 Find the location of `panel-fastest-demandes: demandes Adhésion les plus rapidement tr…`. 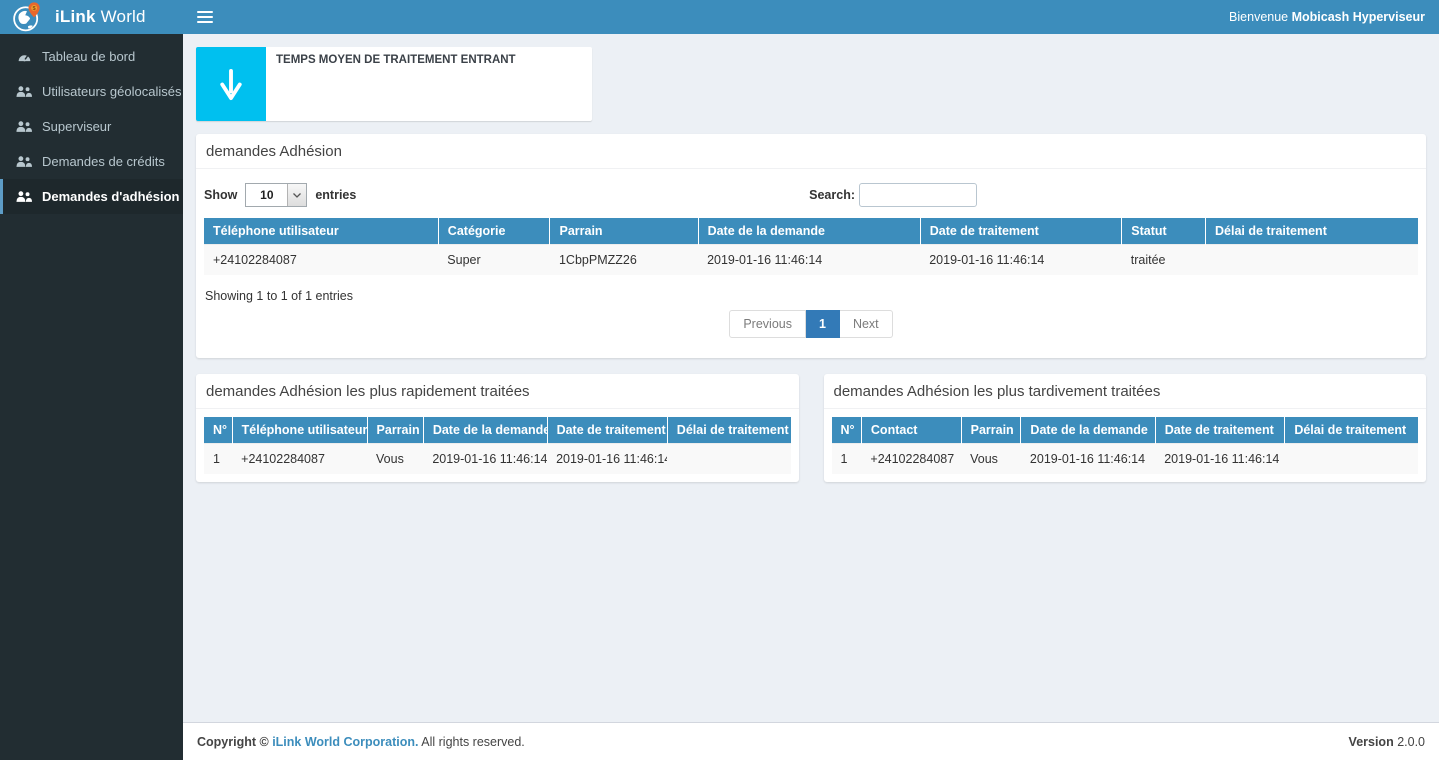

panel-fastest-demandes: demandes Adhésion les plus rapidement tr… is located at coordinates (497, 428).